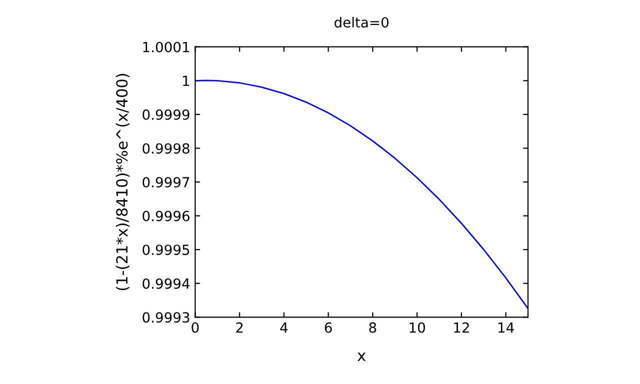 The width and height of the screenshot is (640, 384). Describe the element at coordinates (166, 148) in the screenshot. I see `y-tick-label: 0.9998` at that location.